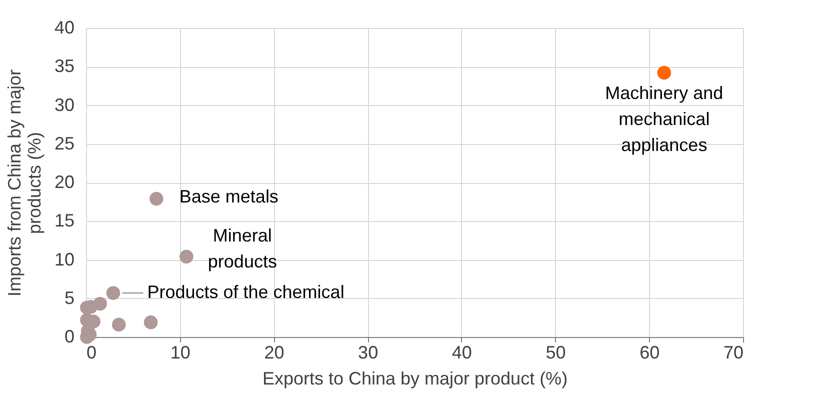 This screenshot has height=416, width=825. I want to click on y-tick-label: 15, so click(64, 220).